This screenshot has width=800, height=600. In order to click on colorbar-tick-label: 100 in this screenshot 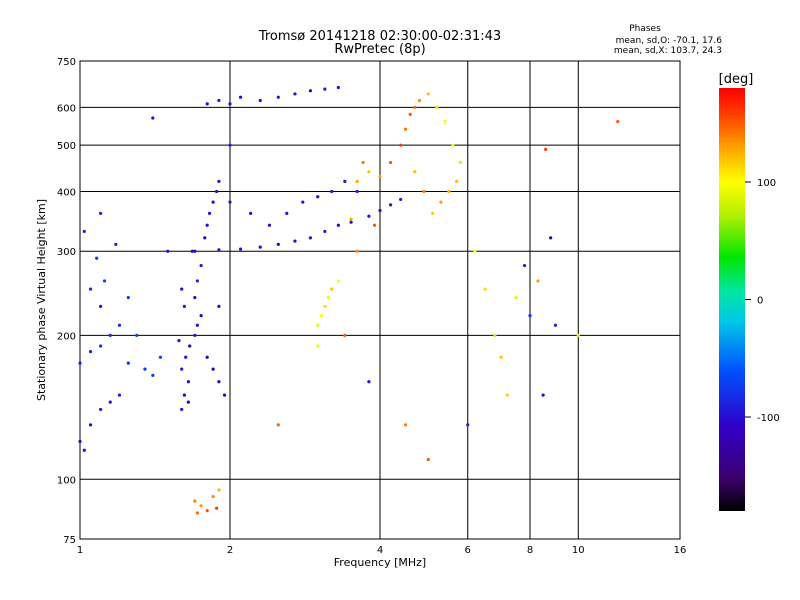, I will do `click(766, 183)`.